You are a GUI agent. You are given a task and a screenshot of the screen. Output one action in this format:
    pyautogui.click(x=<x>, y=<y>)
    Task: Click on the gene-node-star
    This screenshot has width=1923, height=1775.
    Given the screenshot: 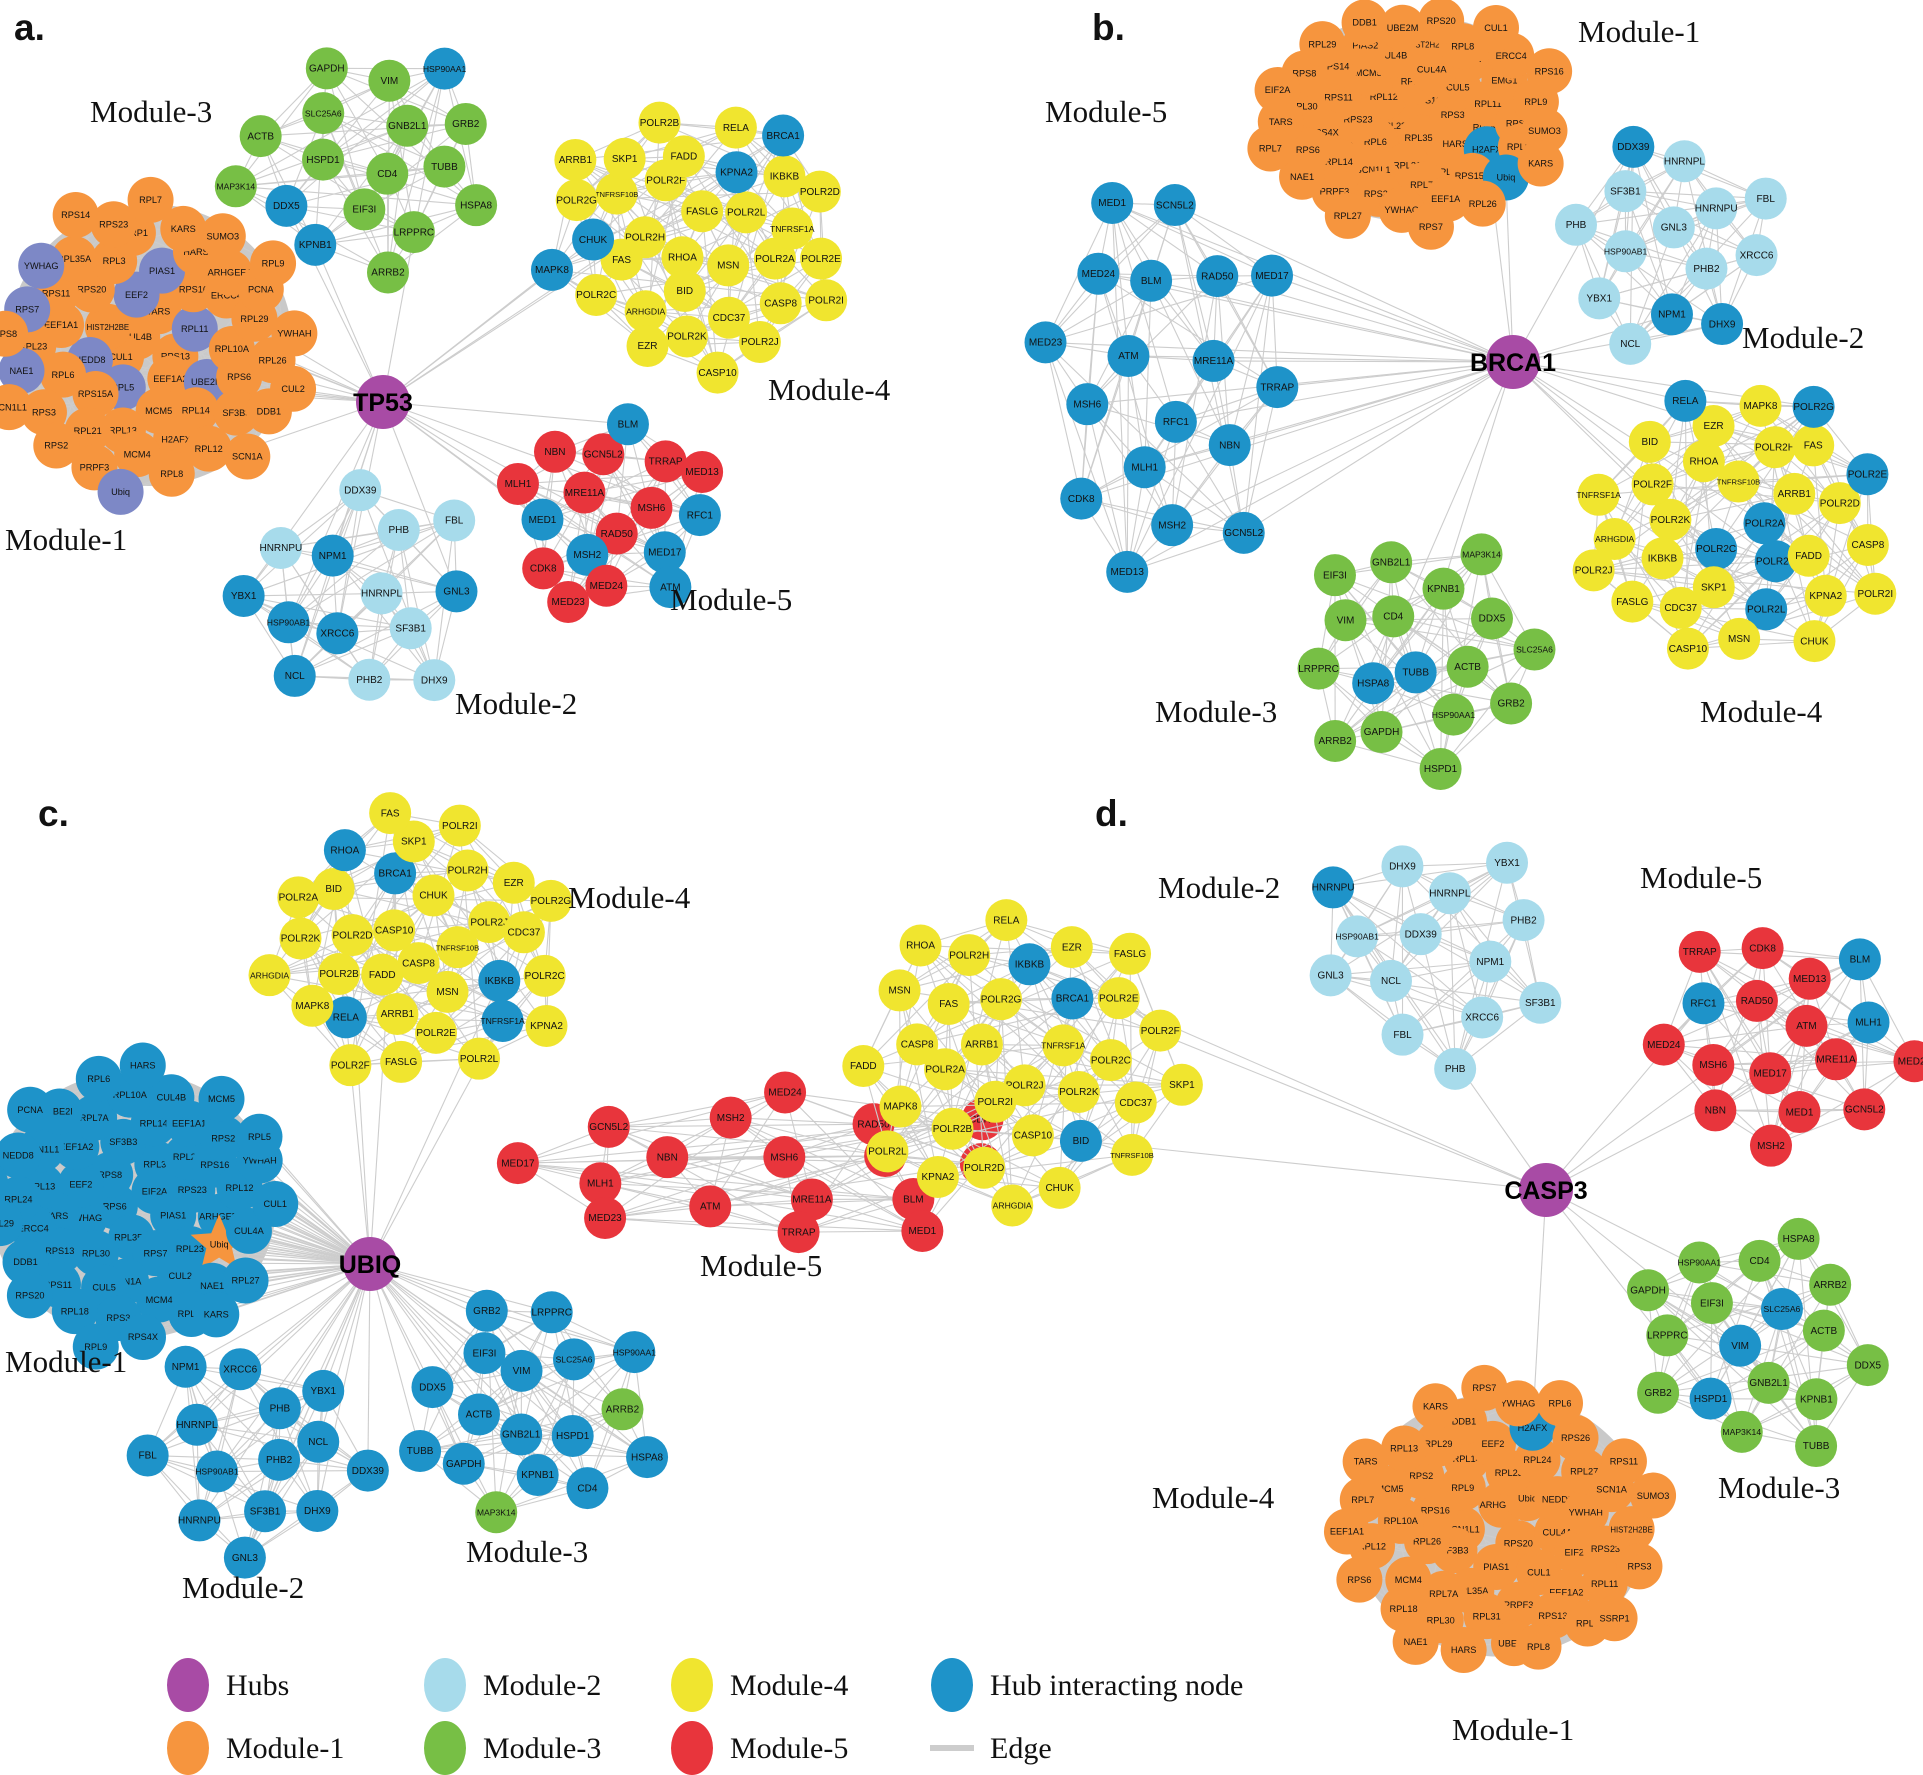 What is the action you would take?
    pyautogui.click(x=219, y=1241)
    